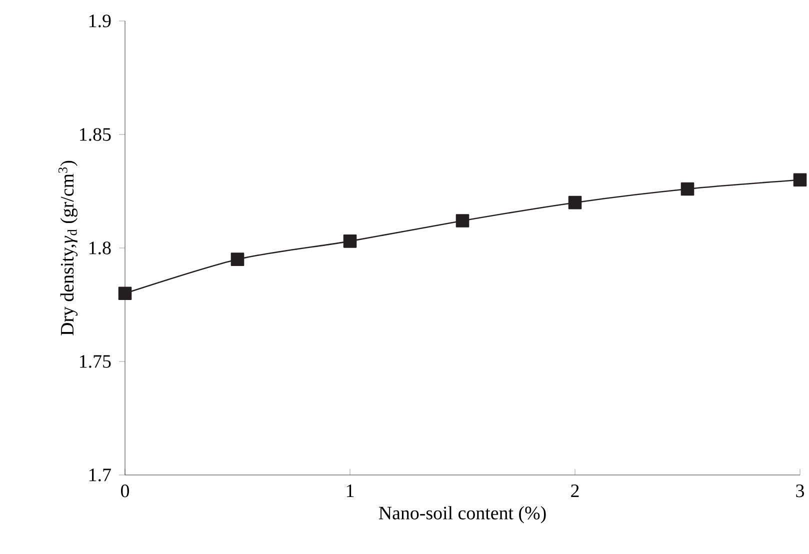 This screenshot has height=554, width=809. I want to click on y-tick-label: 1.8, so click(100, 248).